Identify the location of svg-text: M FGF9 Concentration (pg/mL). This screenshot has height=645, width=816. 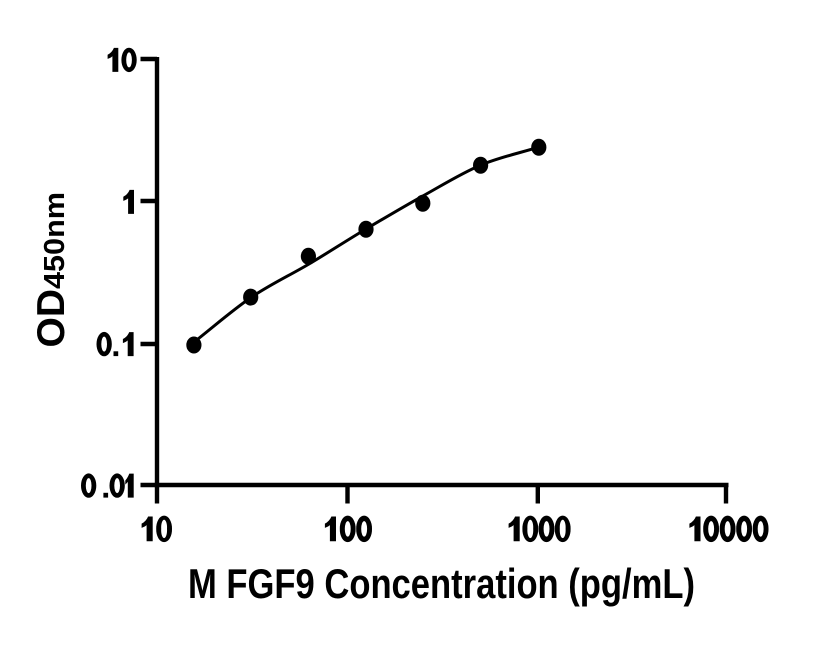
(441, 583).